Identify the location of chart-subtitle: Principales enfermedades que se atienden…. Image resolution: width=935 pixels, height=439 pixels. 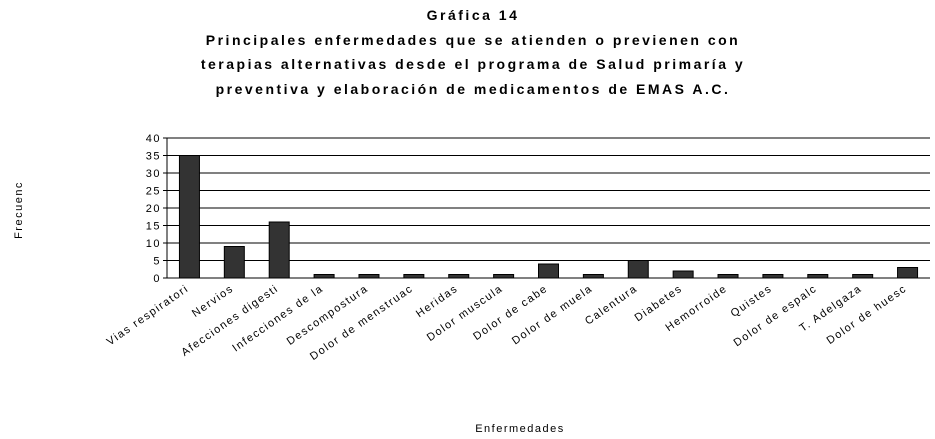
(473, 40).